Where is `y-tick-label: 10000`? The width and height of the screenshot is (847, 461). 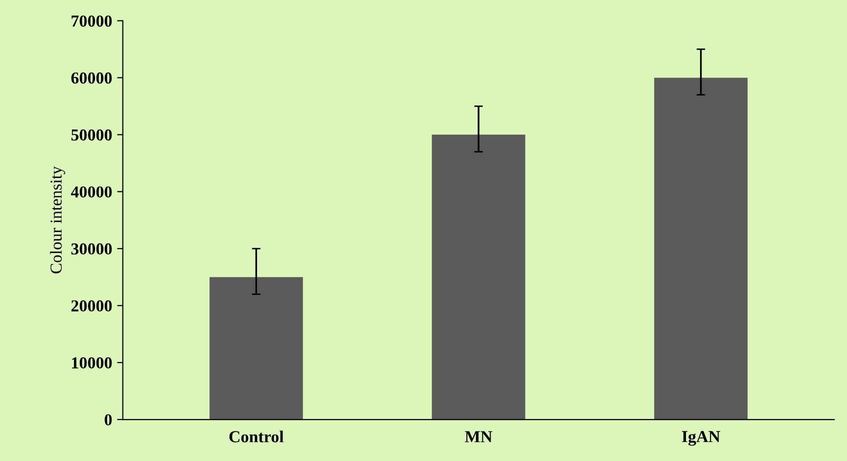 y-tick-label: 10000 is located at coordinates (92, 362).